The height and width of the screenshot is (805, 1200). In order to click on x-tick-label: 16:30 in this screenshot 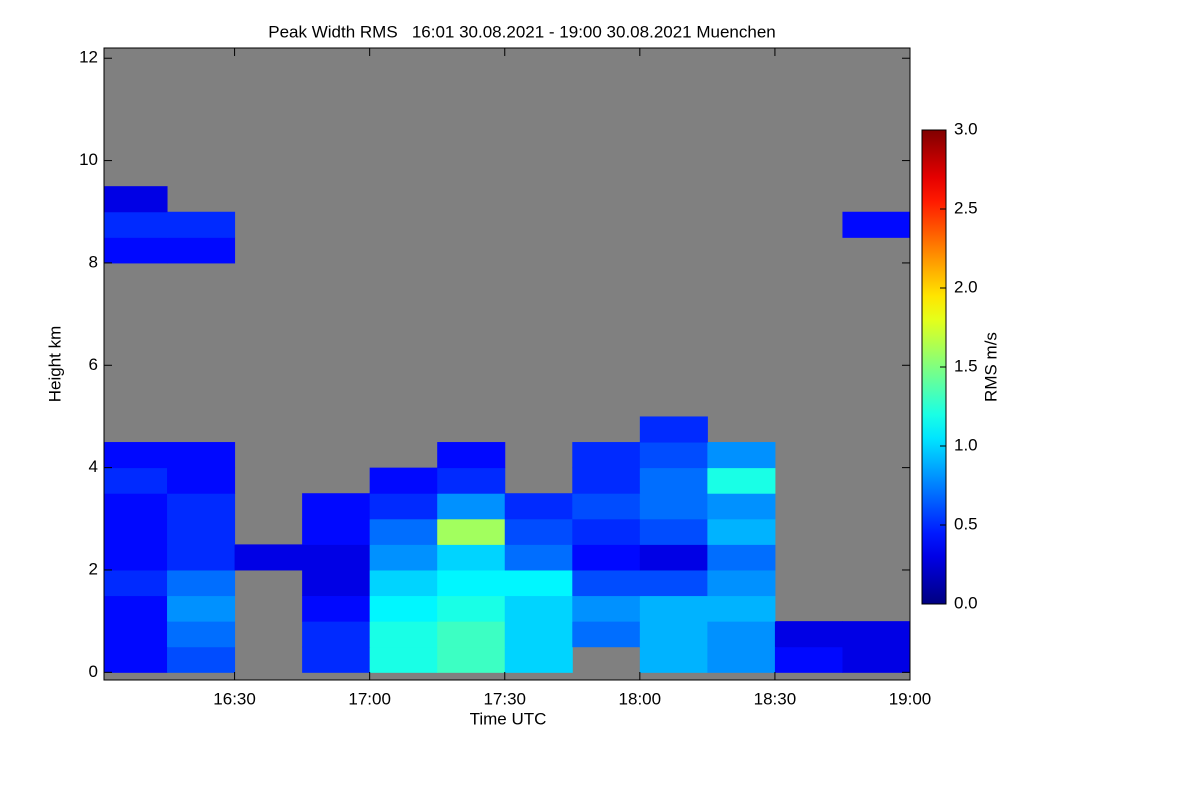, I will do `click(234, 698)`.